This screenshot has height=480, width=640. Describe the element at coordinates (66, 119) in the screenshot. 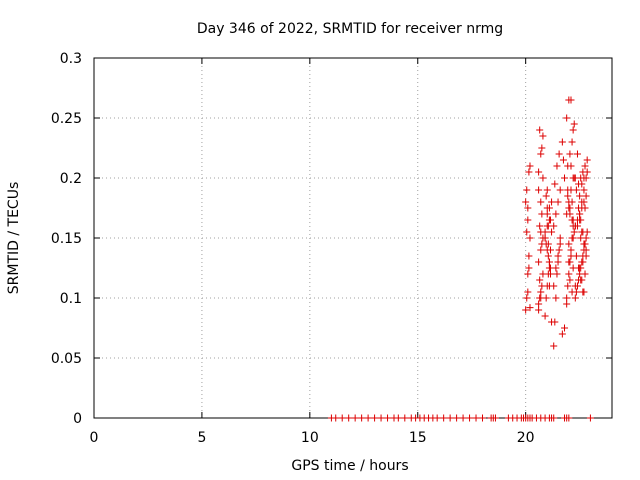

I see `y-tick-label: 0.25` at that location.